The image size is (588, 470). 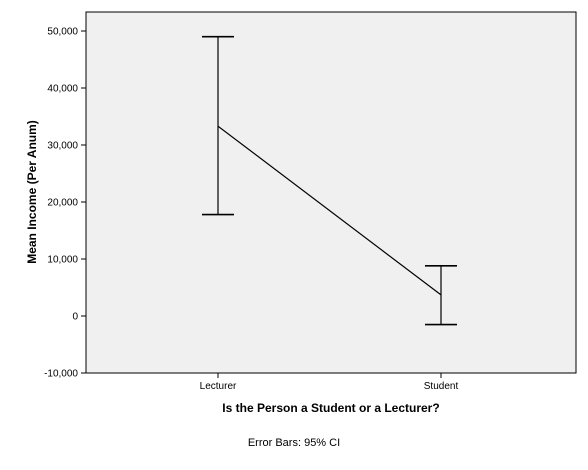 I want to click on x-tick-label: Lecturer, so click(x=218, y=386).